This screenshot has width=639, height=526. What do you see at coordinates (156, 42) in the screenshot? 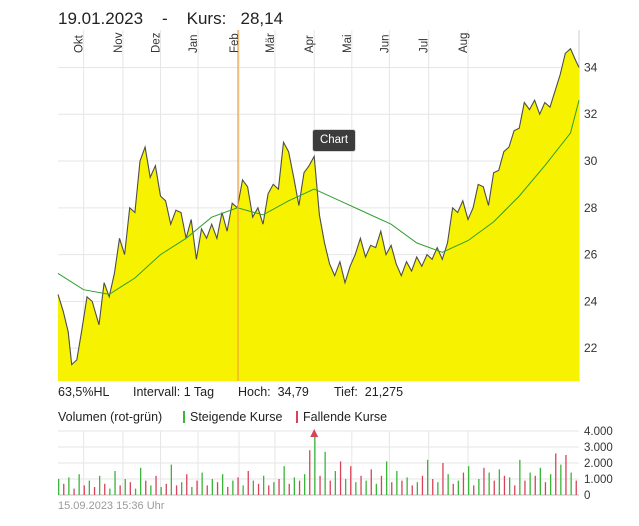
I see `x-tick-label-2: Dez` at bounding box center [156, 42].